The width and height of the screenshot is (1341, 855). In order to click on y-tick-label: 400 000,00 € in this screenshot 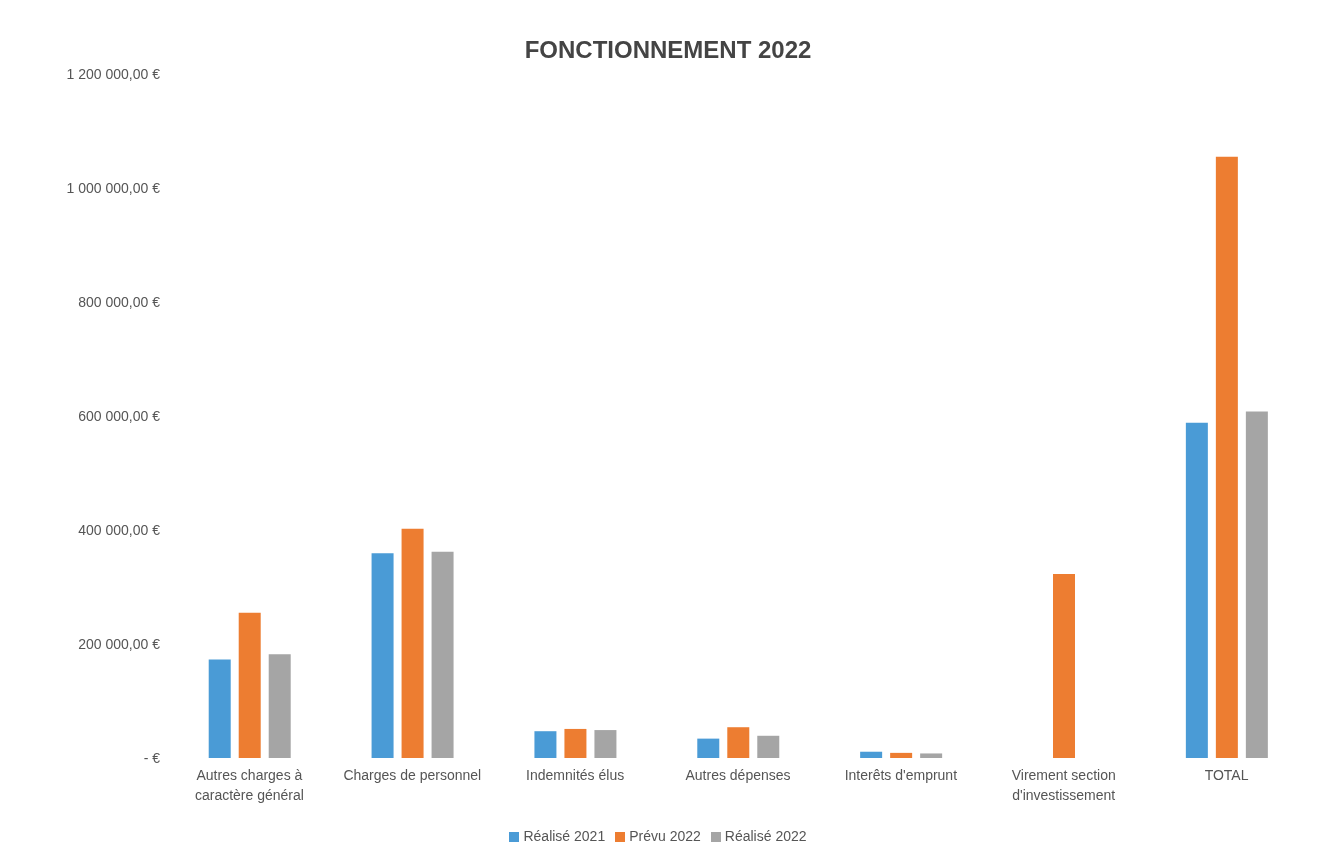, I will do `click(119, 529)`.